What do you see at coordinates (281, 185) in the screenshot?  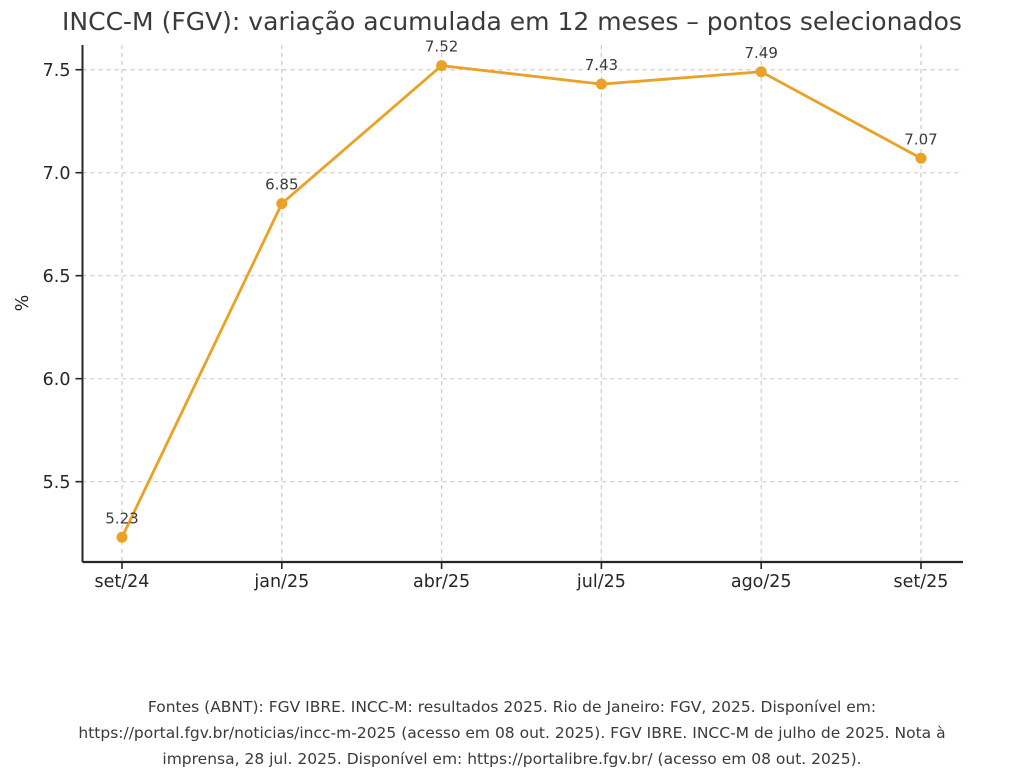 I see `point-value-label: 6.85` at bounding box center [281, 185].